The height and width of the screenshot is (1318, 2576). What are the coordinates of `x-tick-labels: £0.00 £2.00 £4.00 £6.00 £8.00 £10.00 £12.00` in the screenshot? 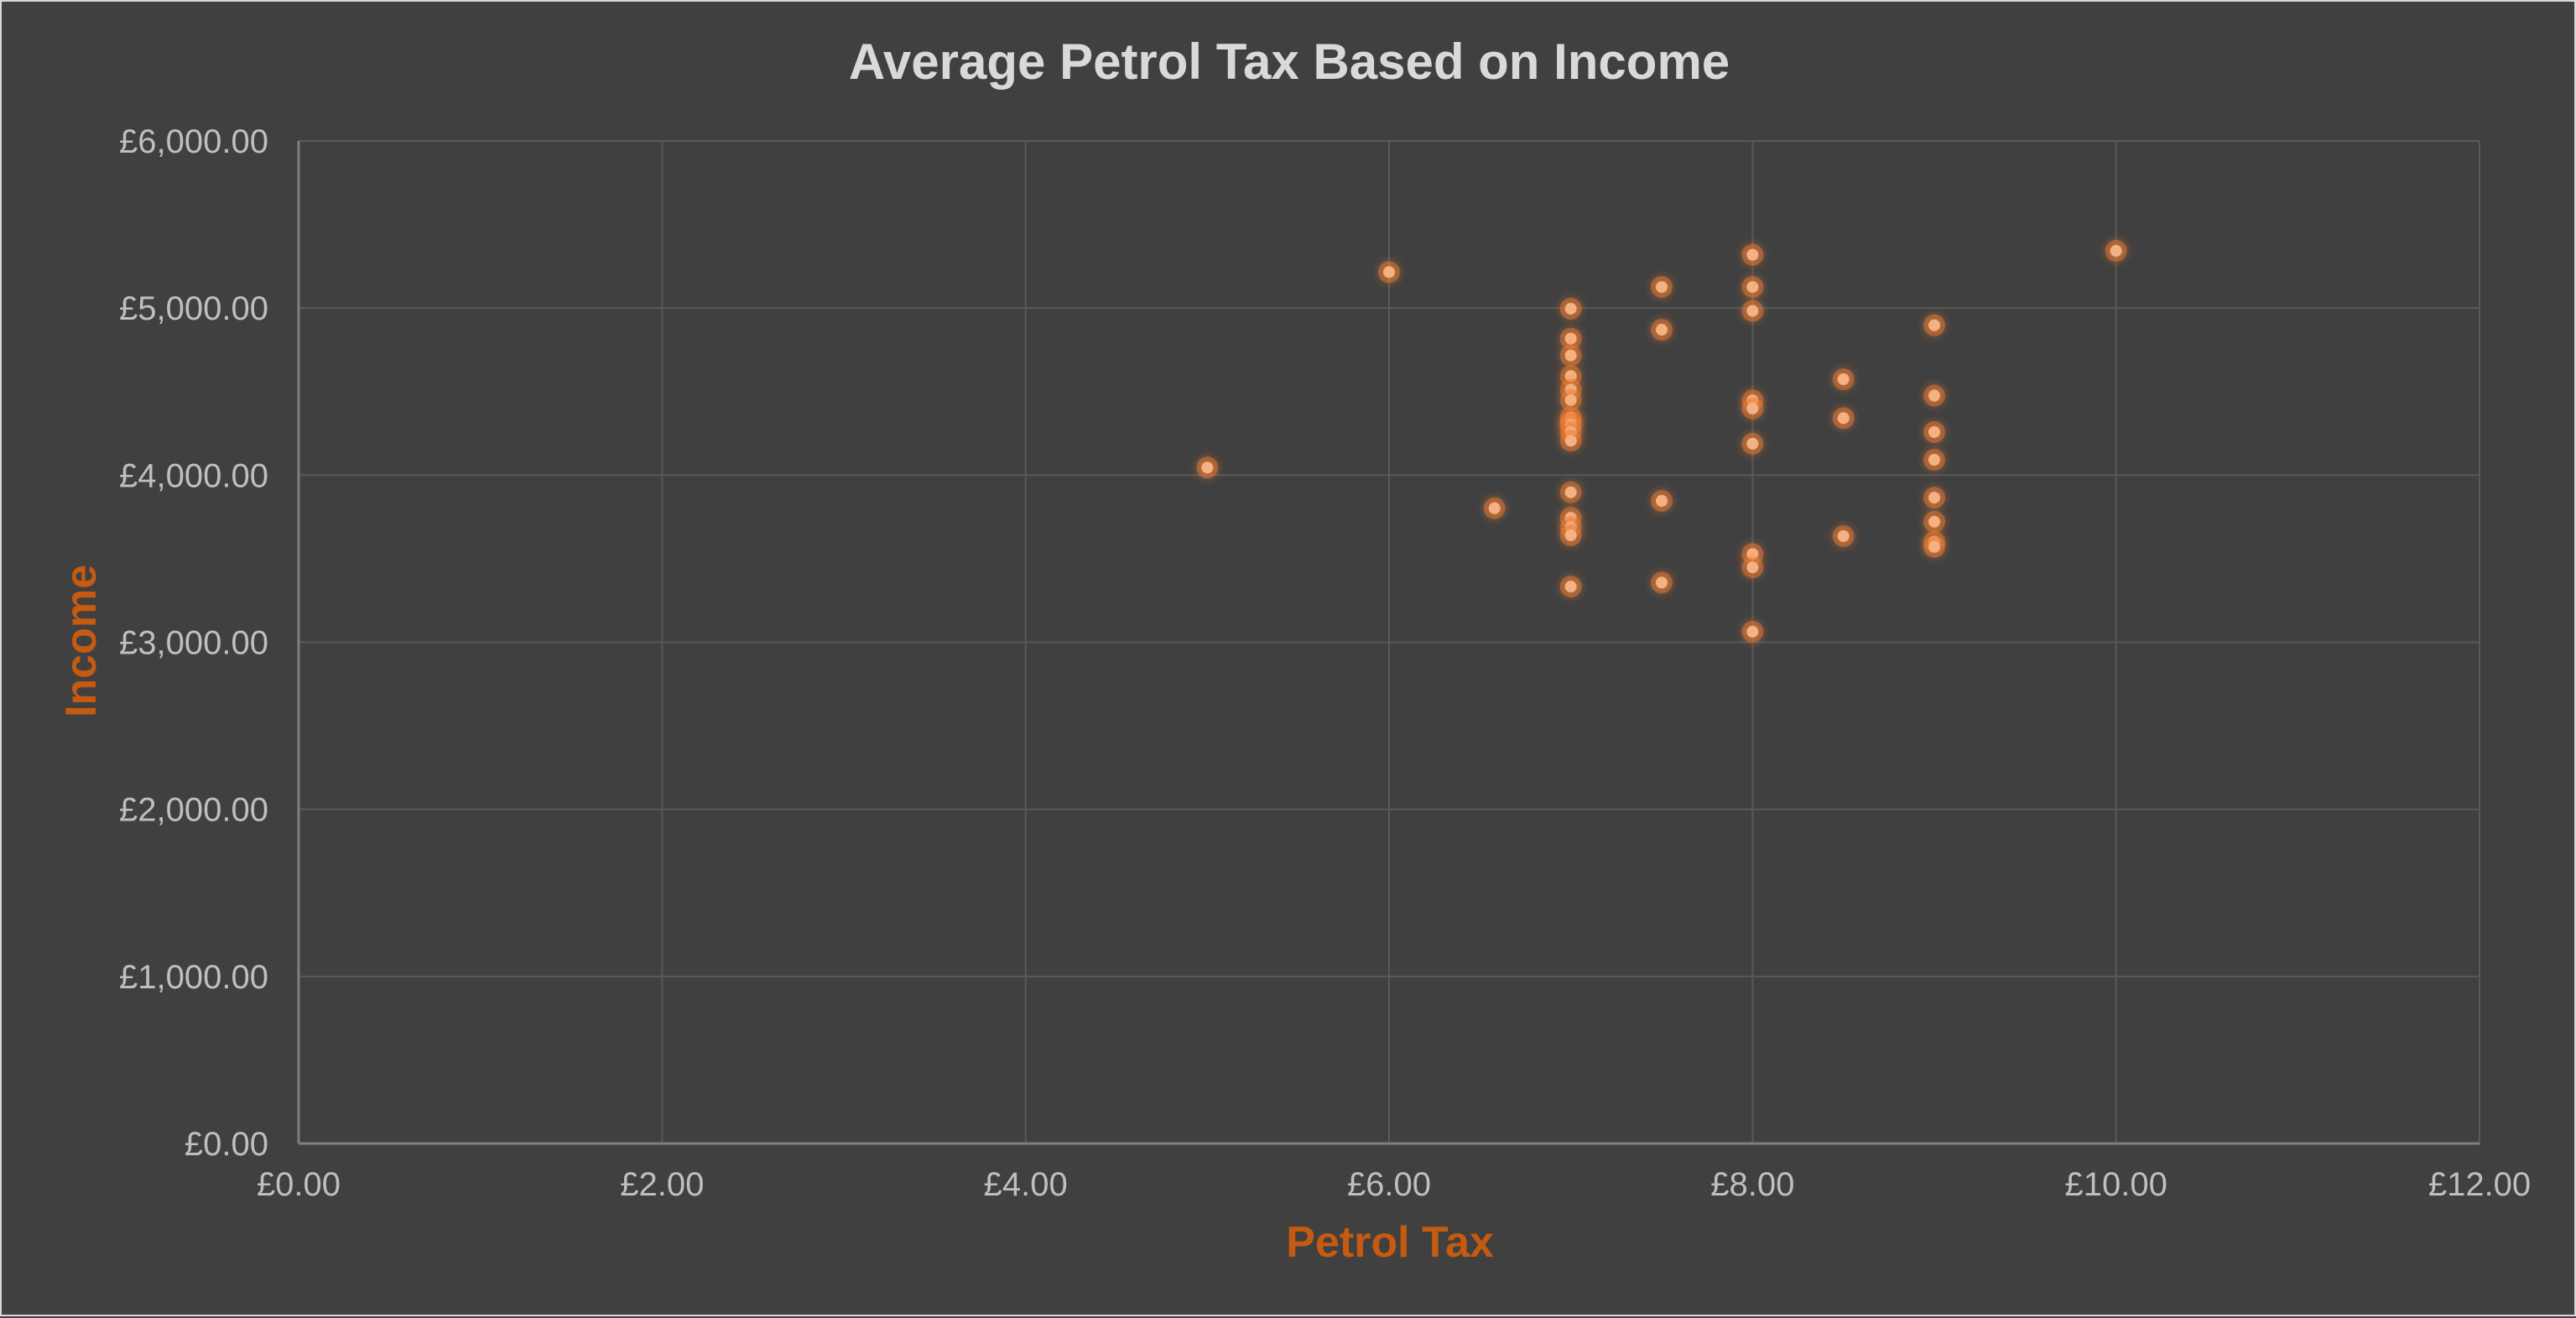 It's located at (1394, 1184).